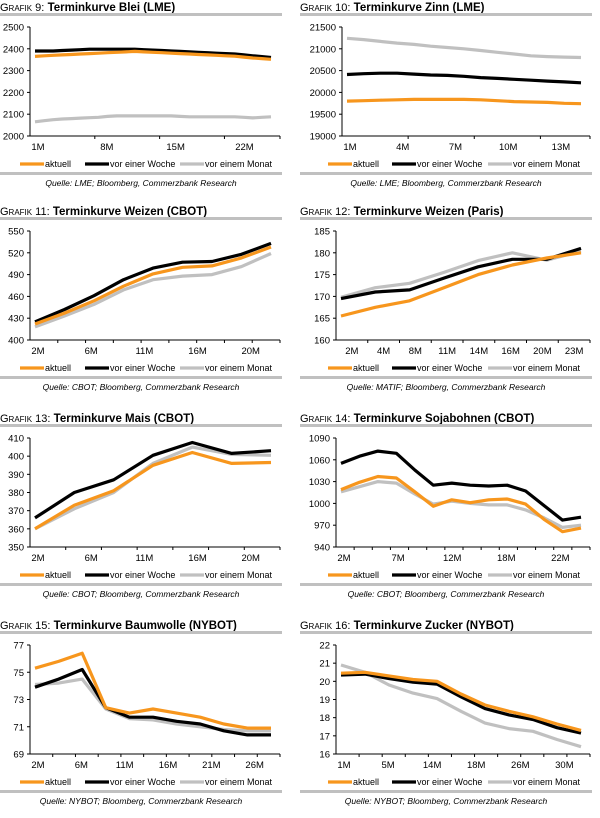 The image size is (600, 818). Describe the element at coordinates (415, 351) in the screenshot. I see `x-tick-label: 8M` at that location.